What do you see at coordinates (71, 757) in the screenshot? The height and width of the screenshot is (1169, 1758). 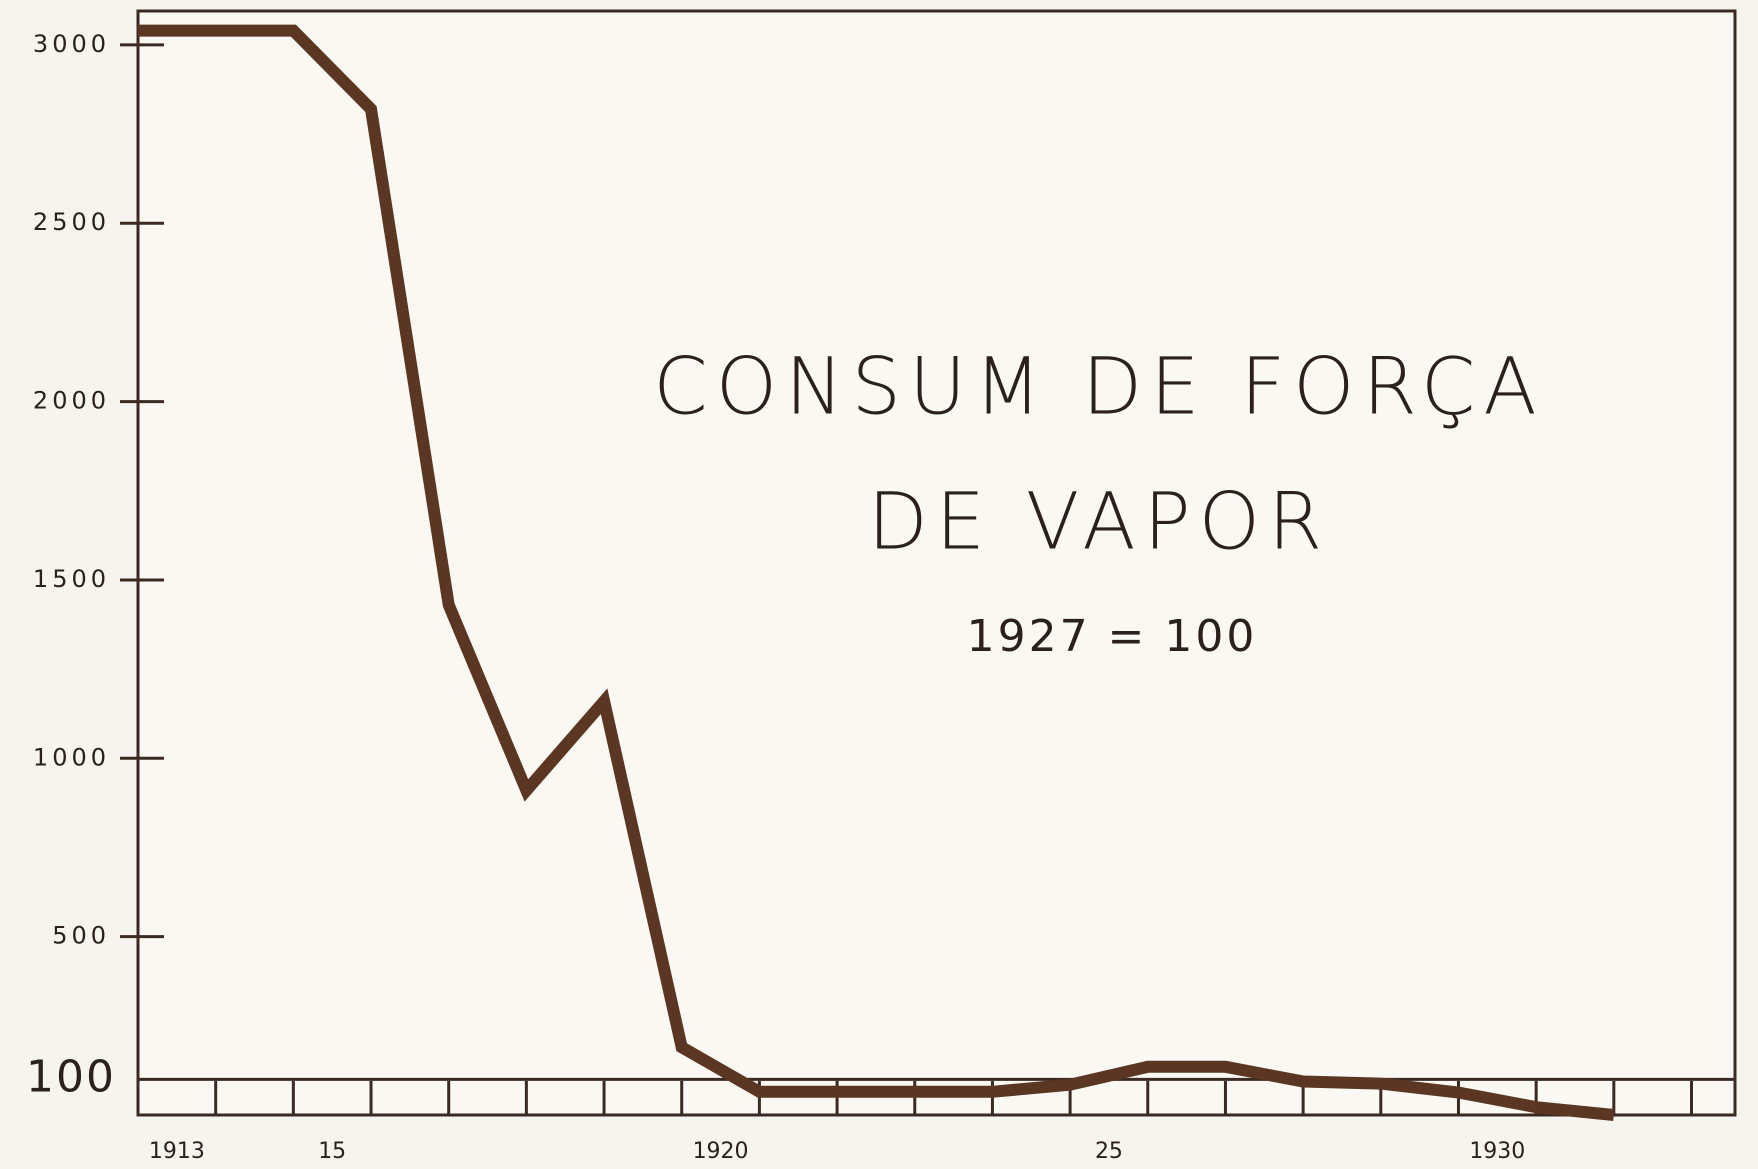 I see `y-tick-label: 1000` at bounding box center [71, 757].